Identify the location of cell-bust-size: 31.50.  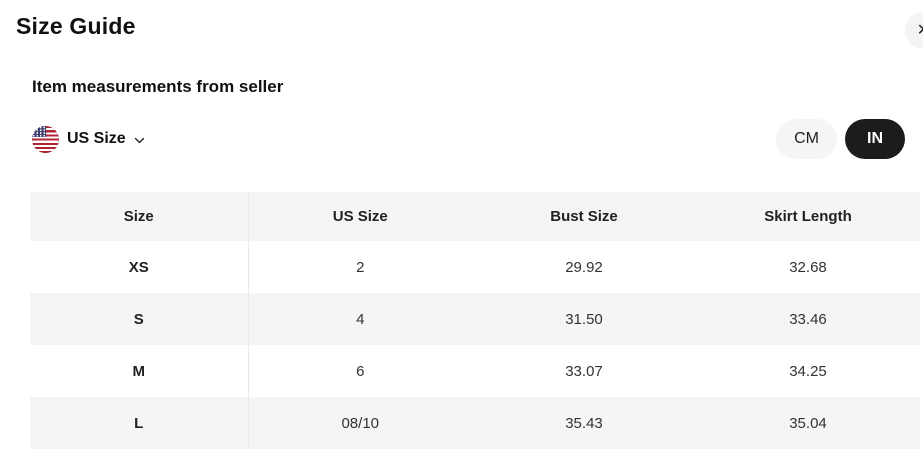
(584, 319).